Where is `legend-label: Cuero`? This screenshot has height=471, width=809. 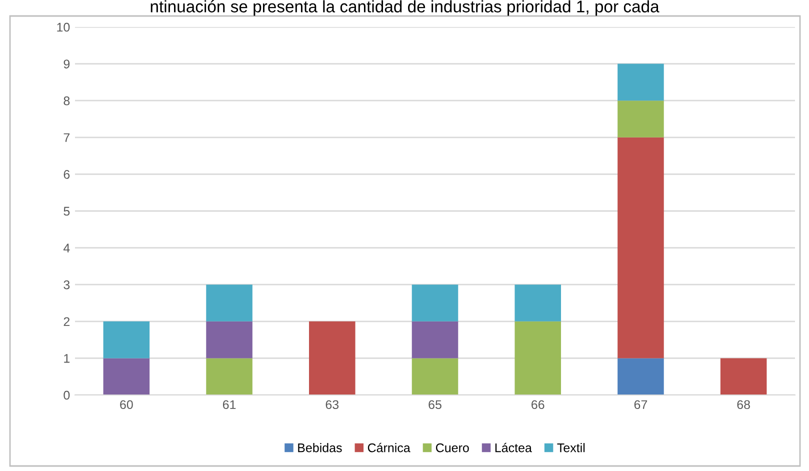
legend-label: Cuero is located at coordinates (452, 447).